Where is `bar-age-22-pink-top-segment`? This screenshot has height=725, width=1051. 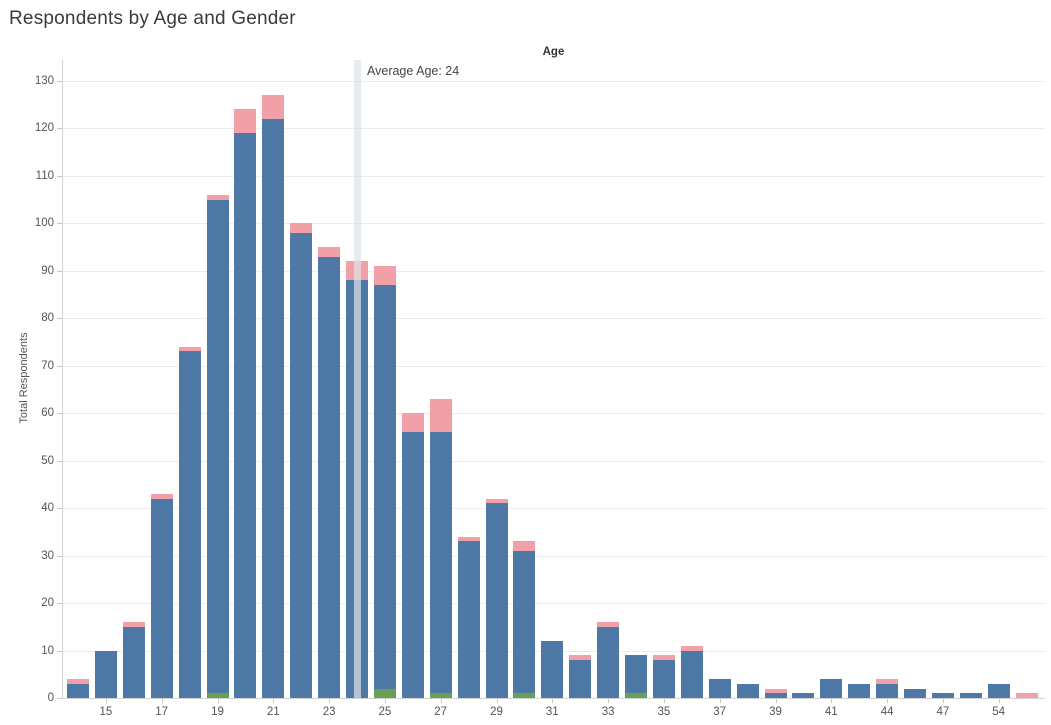 bar-age-22-pink-top-segment is located at coordinates (301, 228).